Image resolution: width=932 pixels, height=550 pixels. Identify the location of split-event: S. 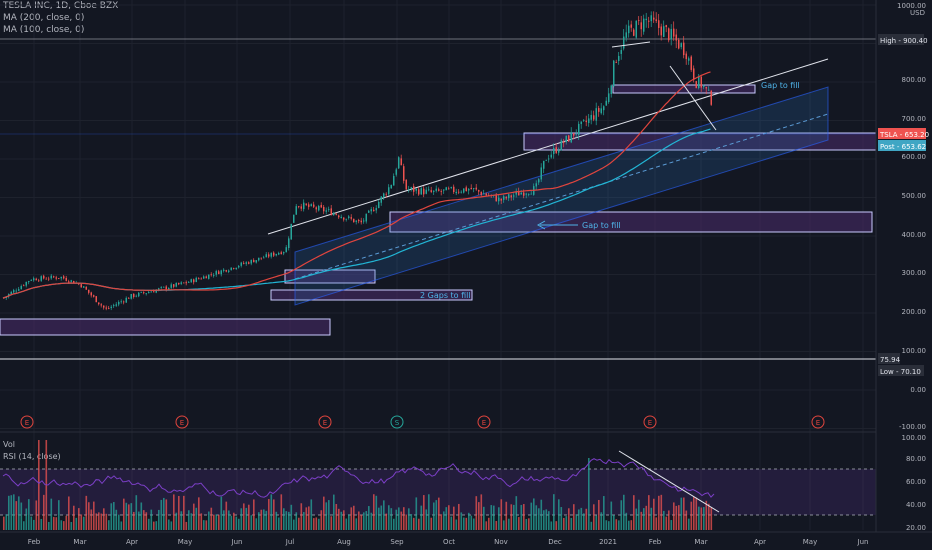
(397, 422).